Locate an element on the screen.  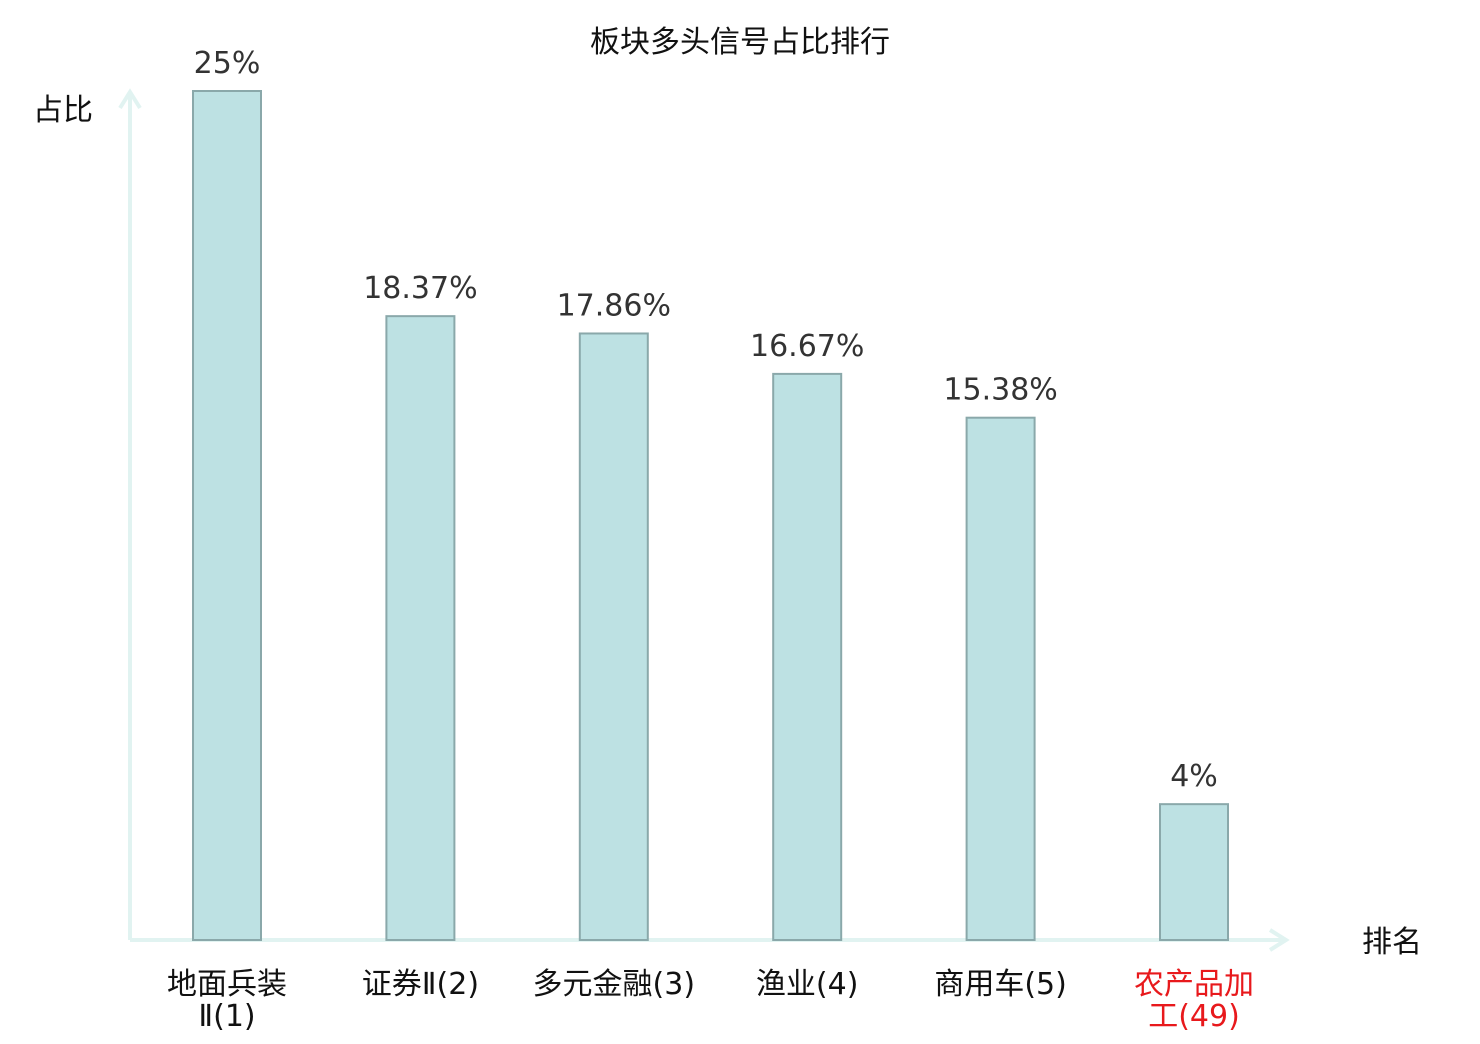
y-axis-label: 占比 is located at coordinates (63, 110).